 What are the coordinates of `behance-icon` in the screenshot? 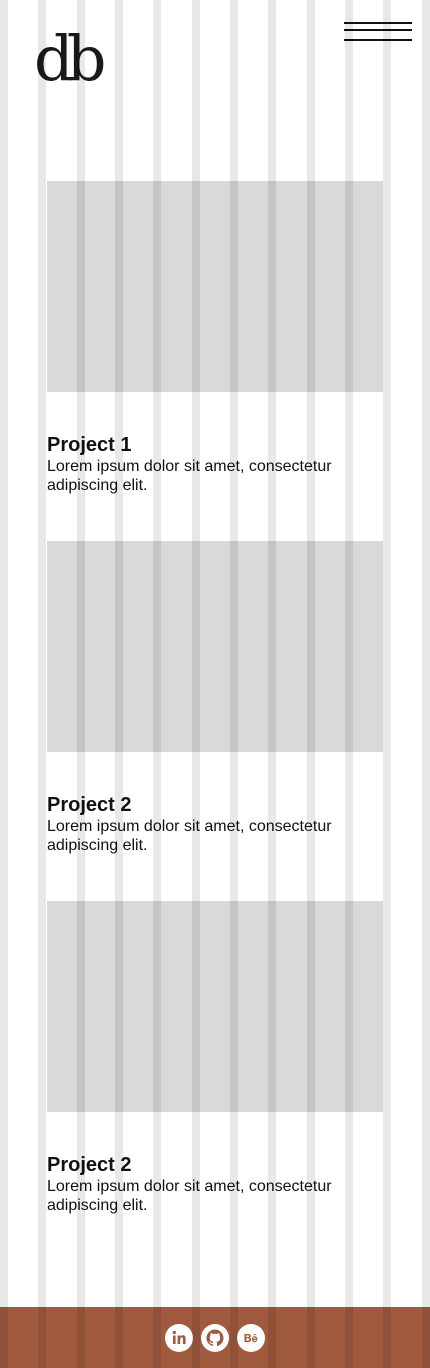 It's located at (251, 1338).